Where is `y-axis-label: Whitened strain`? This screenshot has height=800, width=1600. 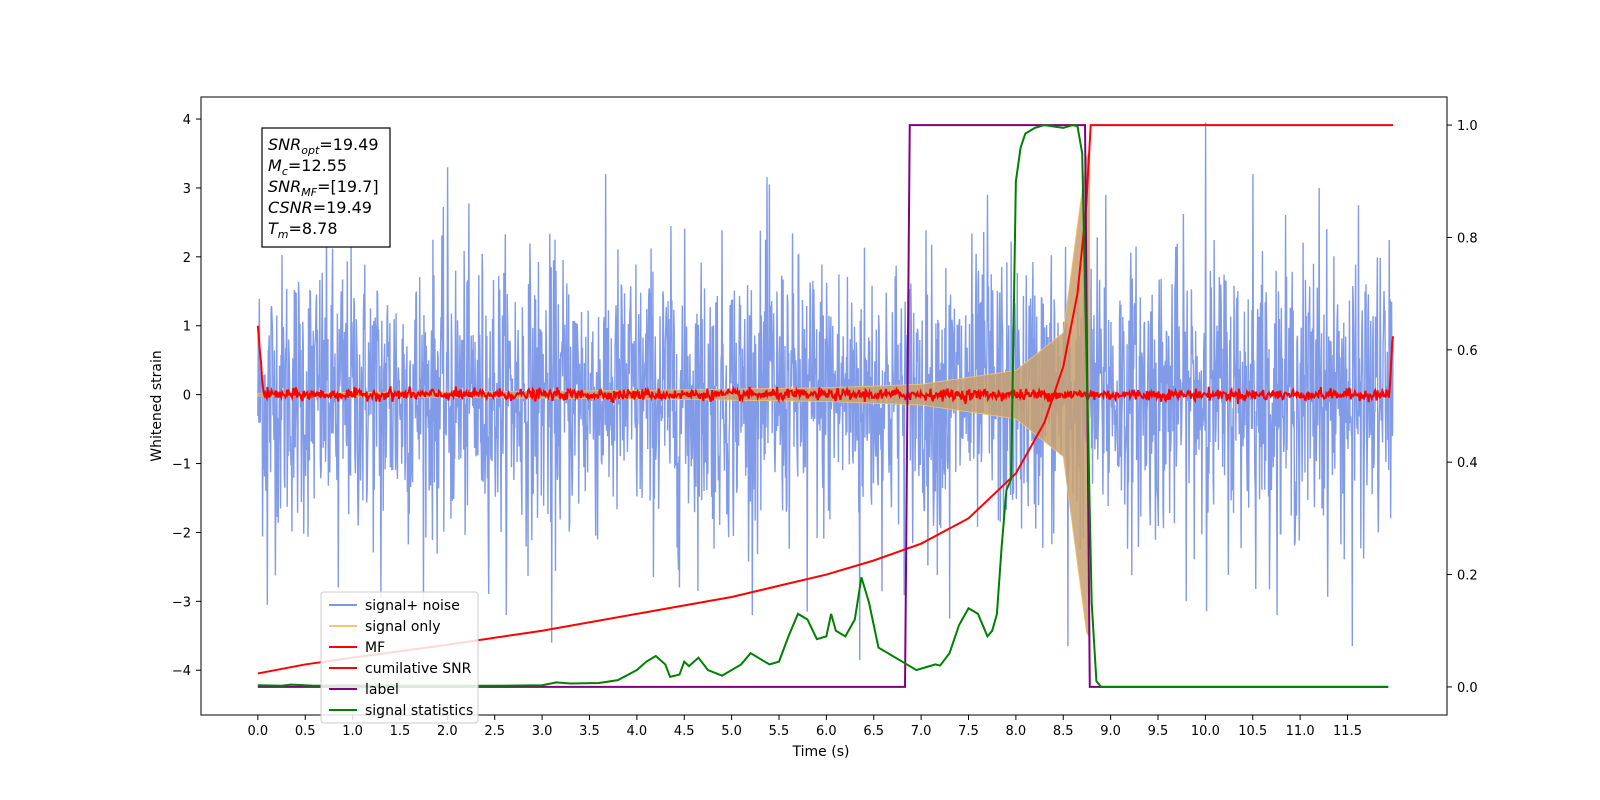
y-axis-label: Whitened strain is located at coordinates (157, 405).